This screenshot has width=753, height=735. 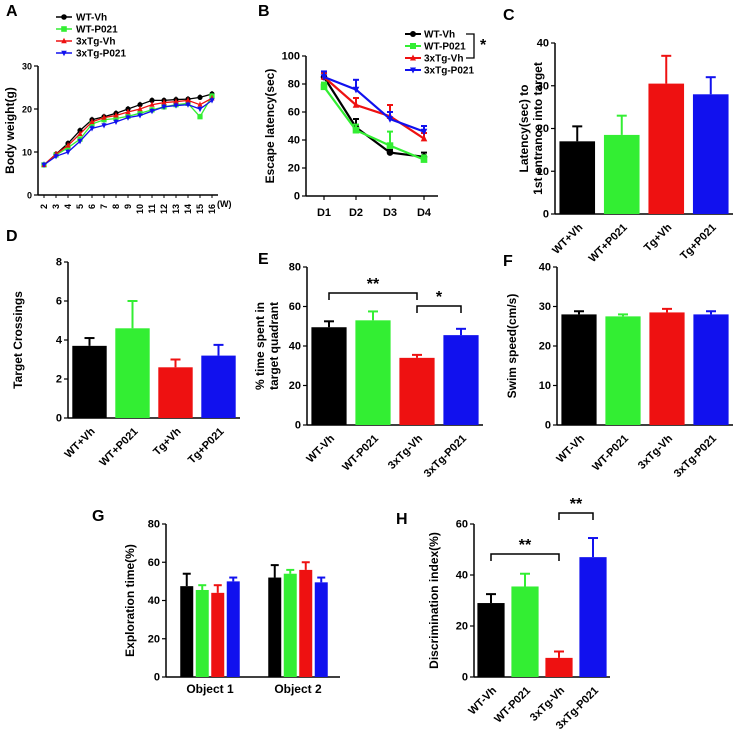 I want to click on y-axis-label-line1: Latency(sec) to, so click(x=524, y=128).